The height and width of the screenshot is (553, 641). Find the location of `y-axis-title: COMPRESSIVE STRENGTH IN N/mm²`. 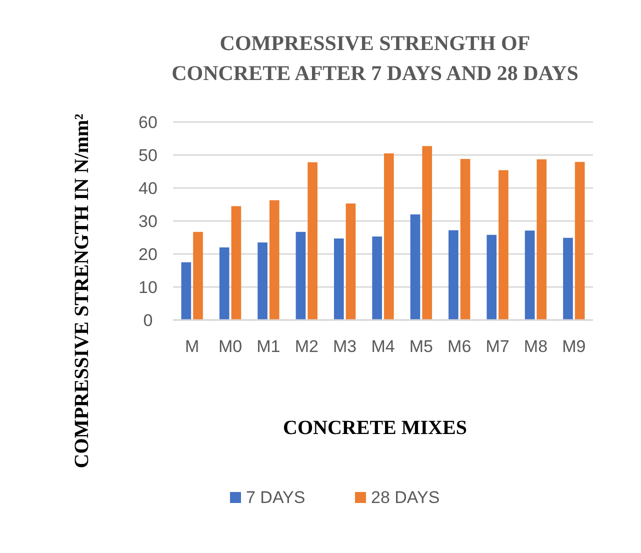

y-axis-title: COMPRESSIVE STRENGTH IN N/mm² is located at coordinates (82, 291).